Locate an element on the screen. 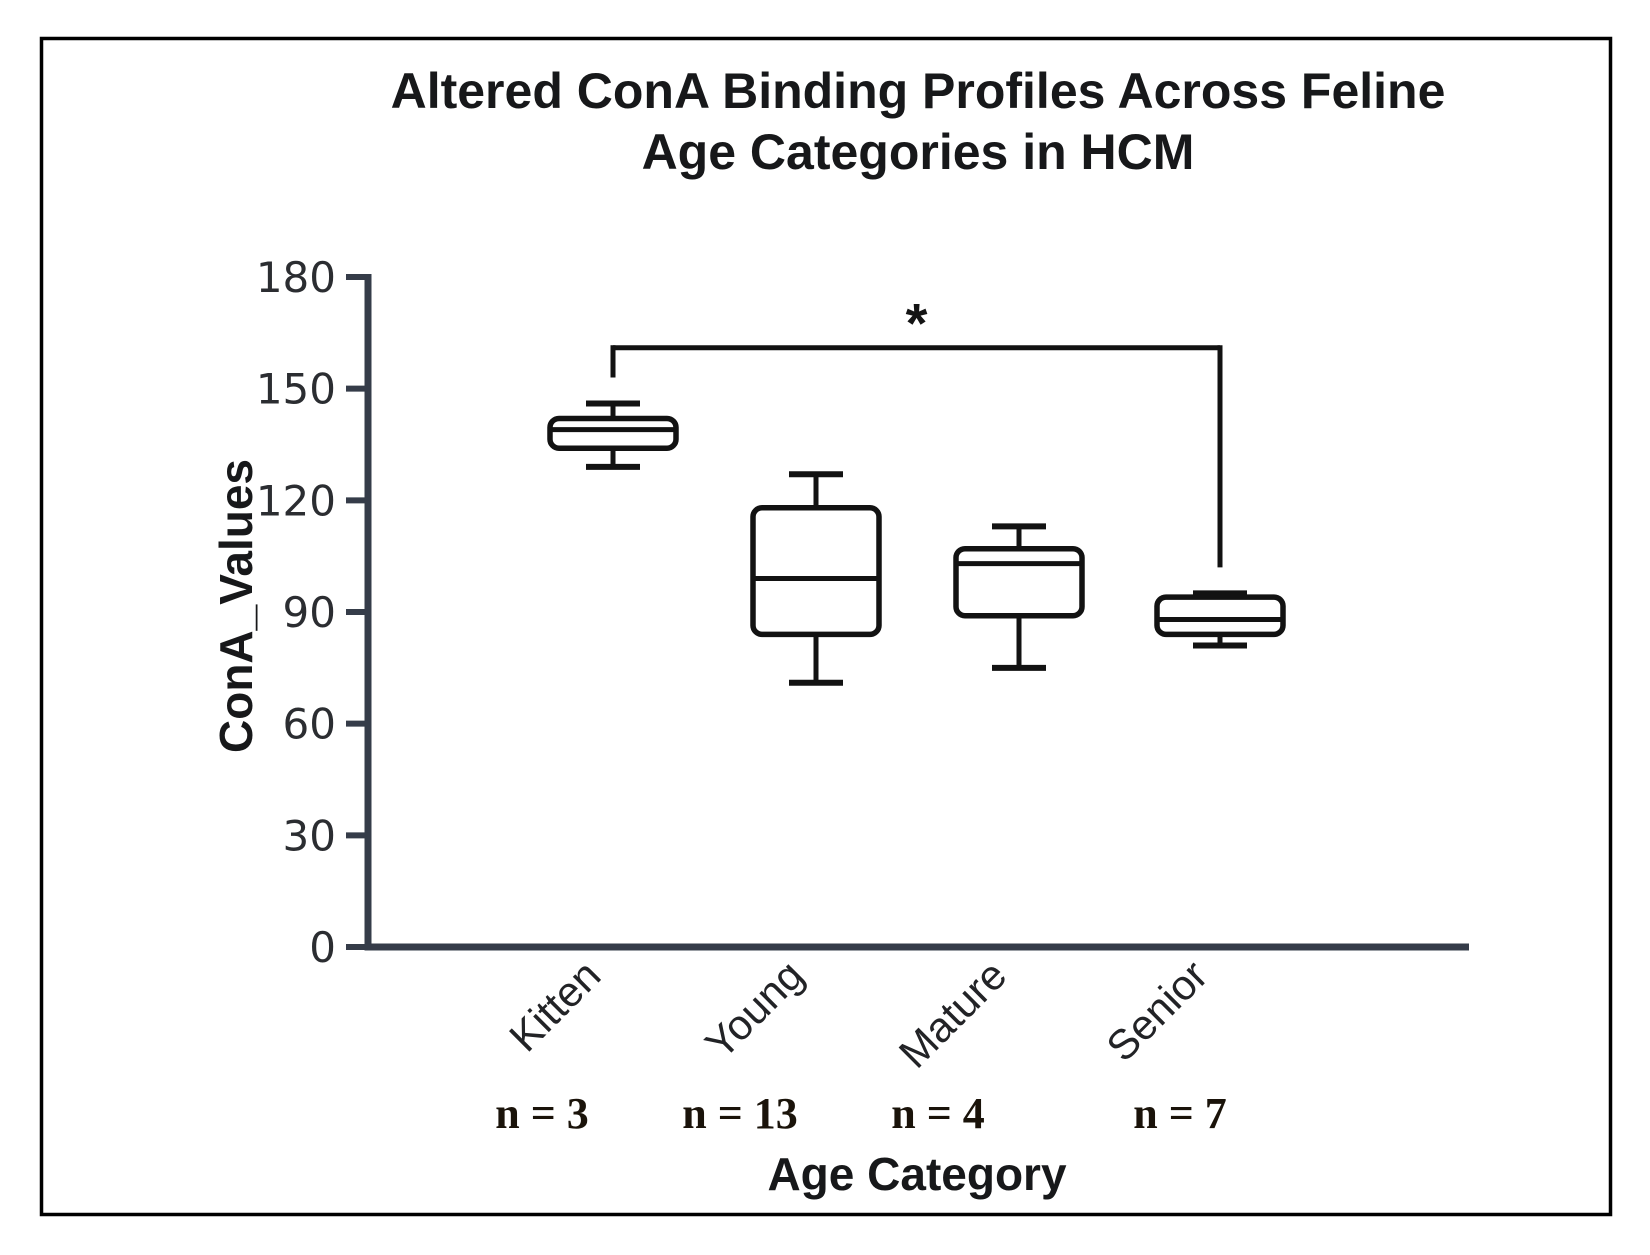  boxplot-mature is located at coordinates (1019, 597).